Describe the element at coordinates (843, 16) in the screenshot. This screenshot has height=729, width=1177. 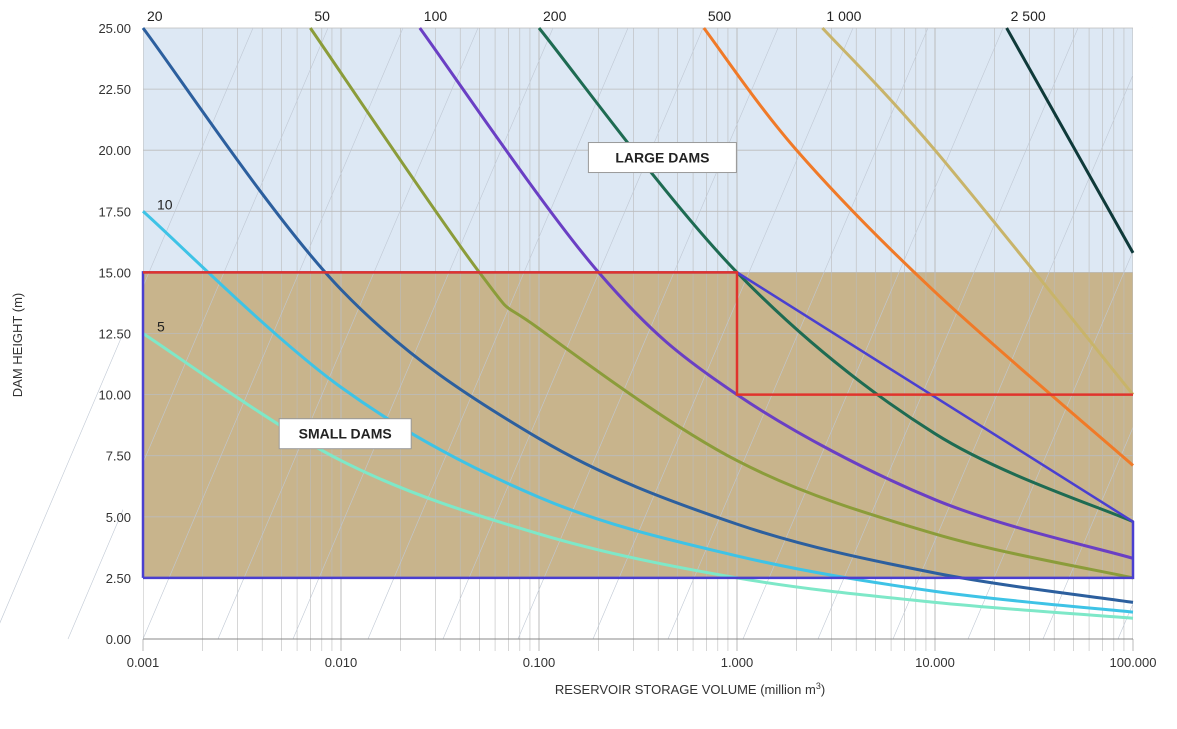
I see `series-label: 1 000` at that location.